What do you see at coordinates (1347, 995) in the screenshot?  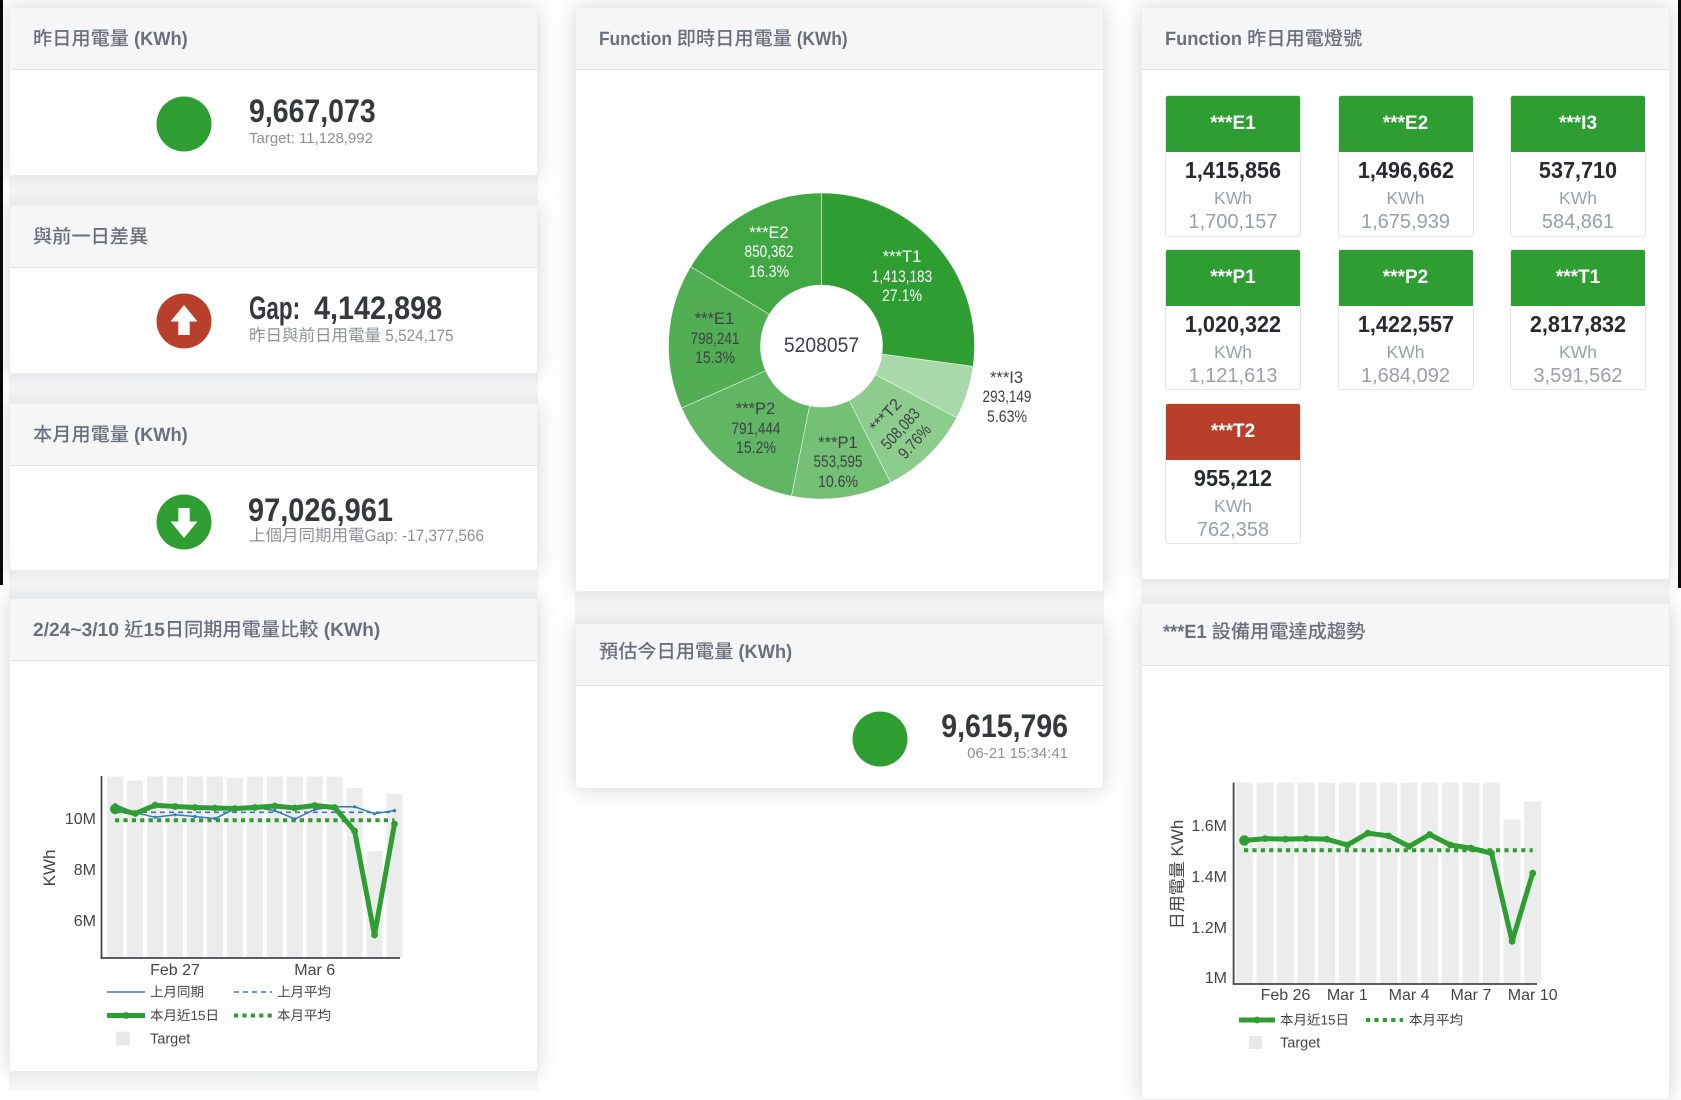 I see `svg-text: Mar 1` at bounding box center [1347, 995].